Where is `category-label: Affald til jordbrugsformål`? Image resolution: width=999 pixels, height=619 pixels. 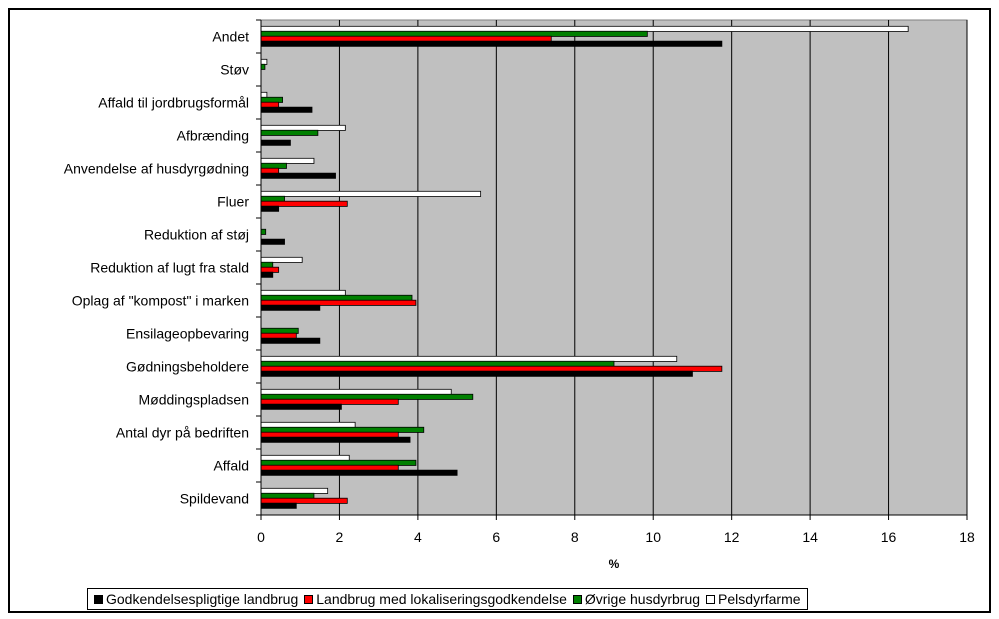 category-label: Affald til jordbrugsformål is located at coordinates (173, 103).